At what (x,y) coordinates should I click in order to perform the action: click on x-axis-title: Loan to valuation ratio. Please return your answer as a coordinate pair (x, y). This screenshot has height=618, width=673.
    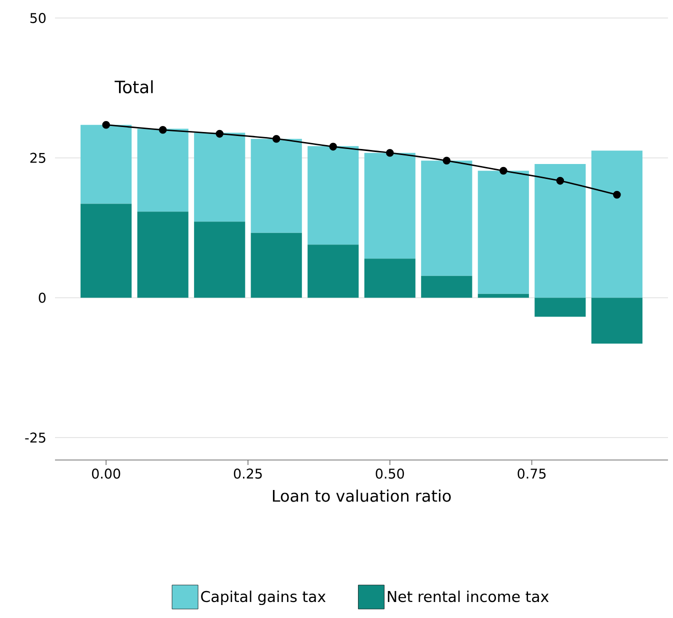
    Looking at the image, I should click on (361, 496).